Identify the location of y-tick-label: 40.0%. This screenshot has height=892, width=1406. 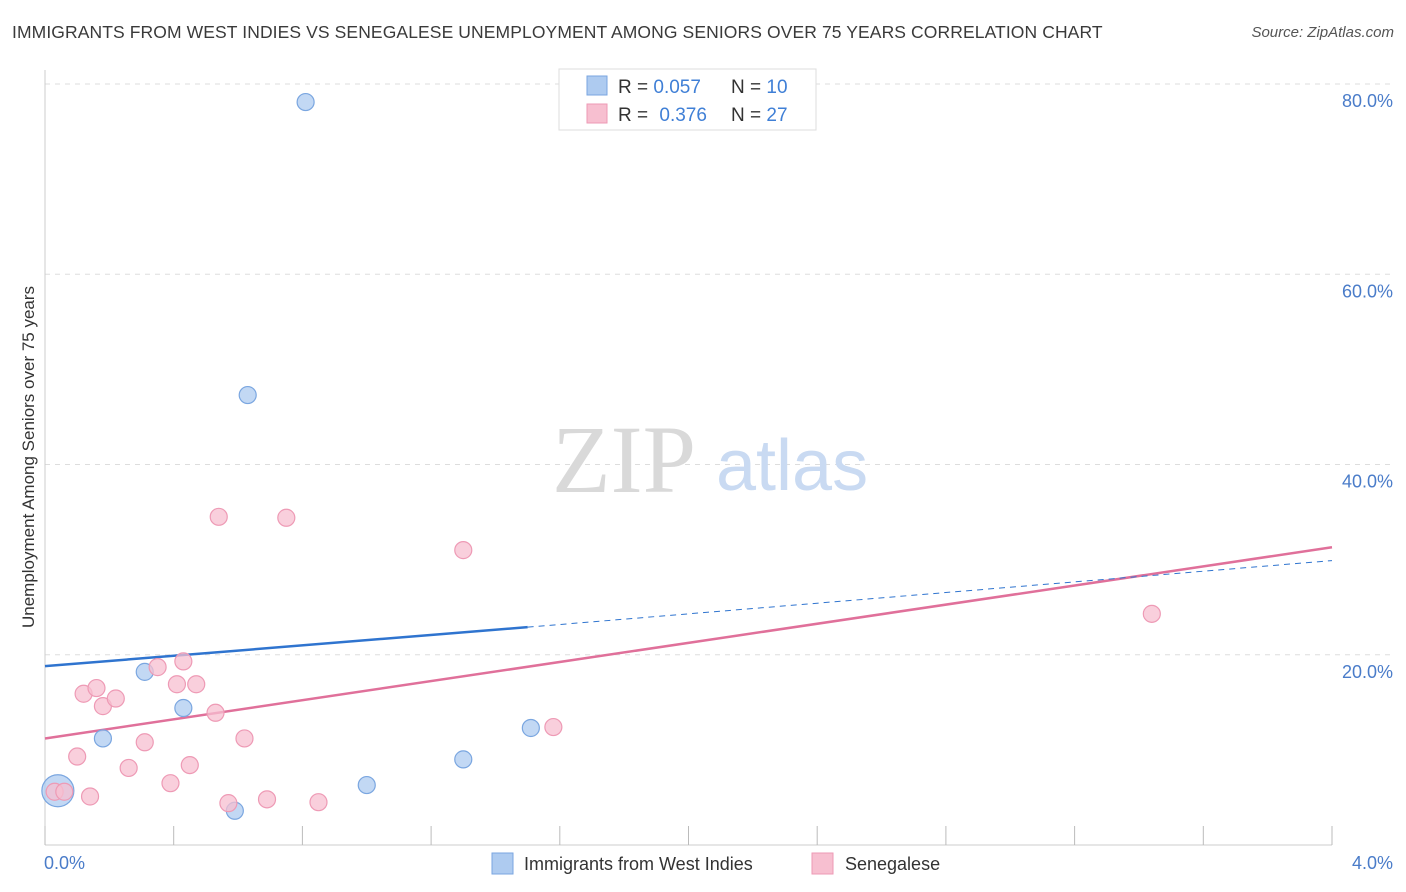
(1367, 482).